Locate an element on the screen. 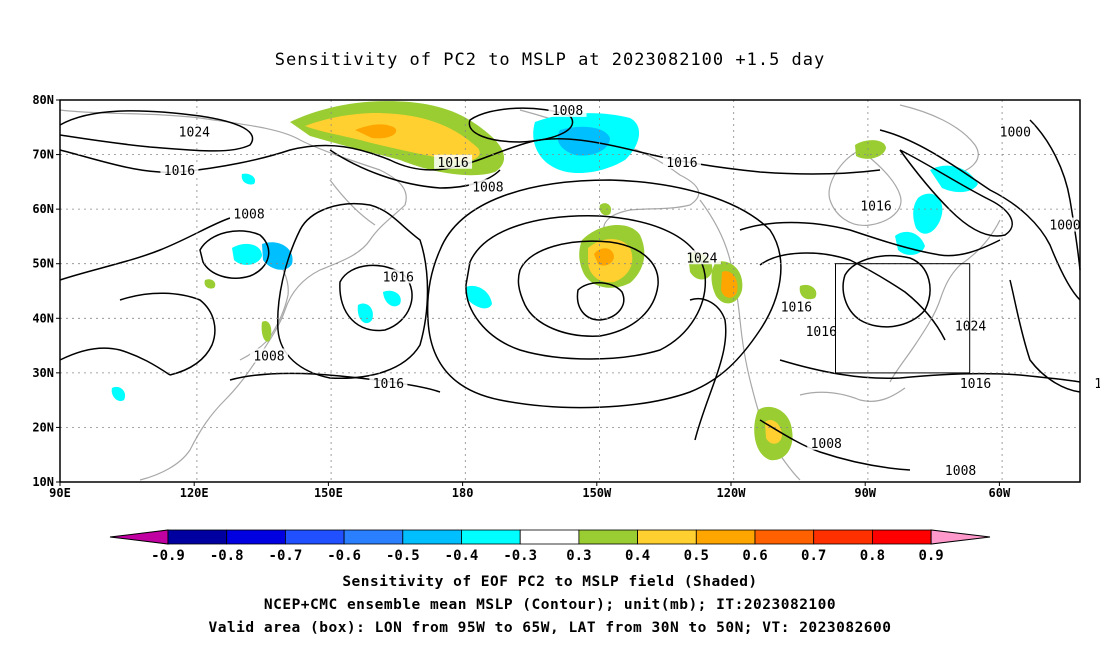 This screenshot has width=1100, height=650. lon-label: 150W is located at coordinates (597, 493).